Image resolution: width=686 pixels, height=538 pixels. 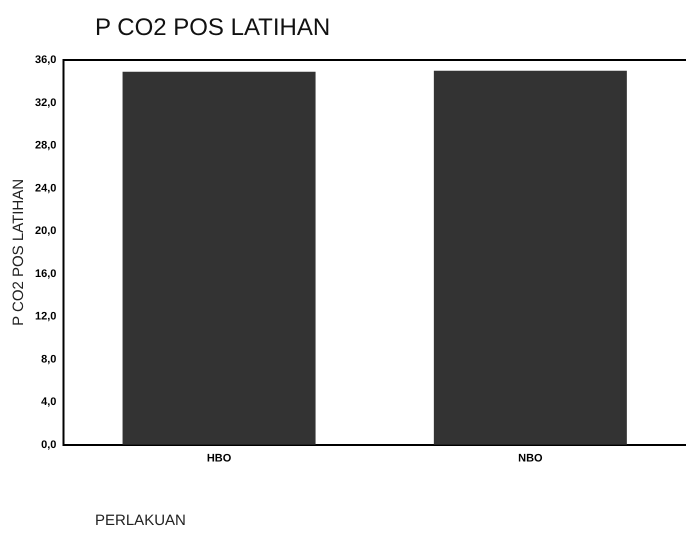 What do you see at coordinates (19, 252) in the screenshot?
I see `y-axis-title: P CO2 POS LATIHAN` at bounding box center [19, 252].